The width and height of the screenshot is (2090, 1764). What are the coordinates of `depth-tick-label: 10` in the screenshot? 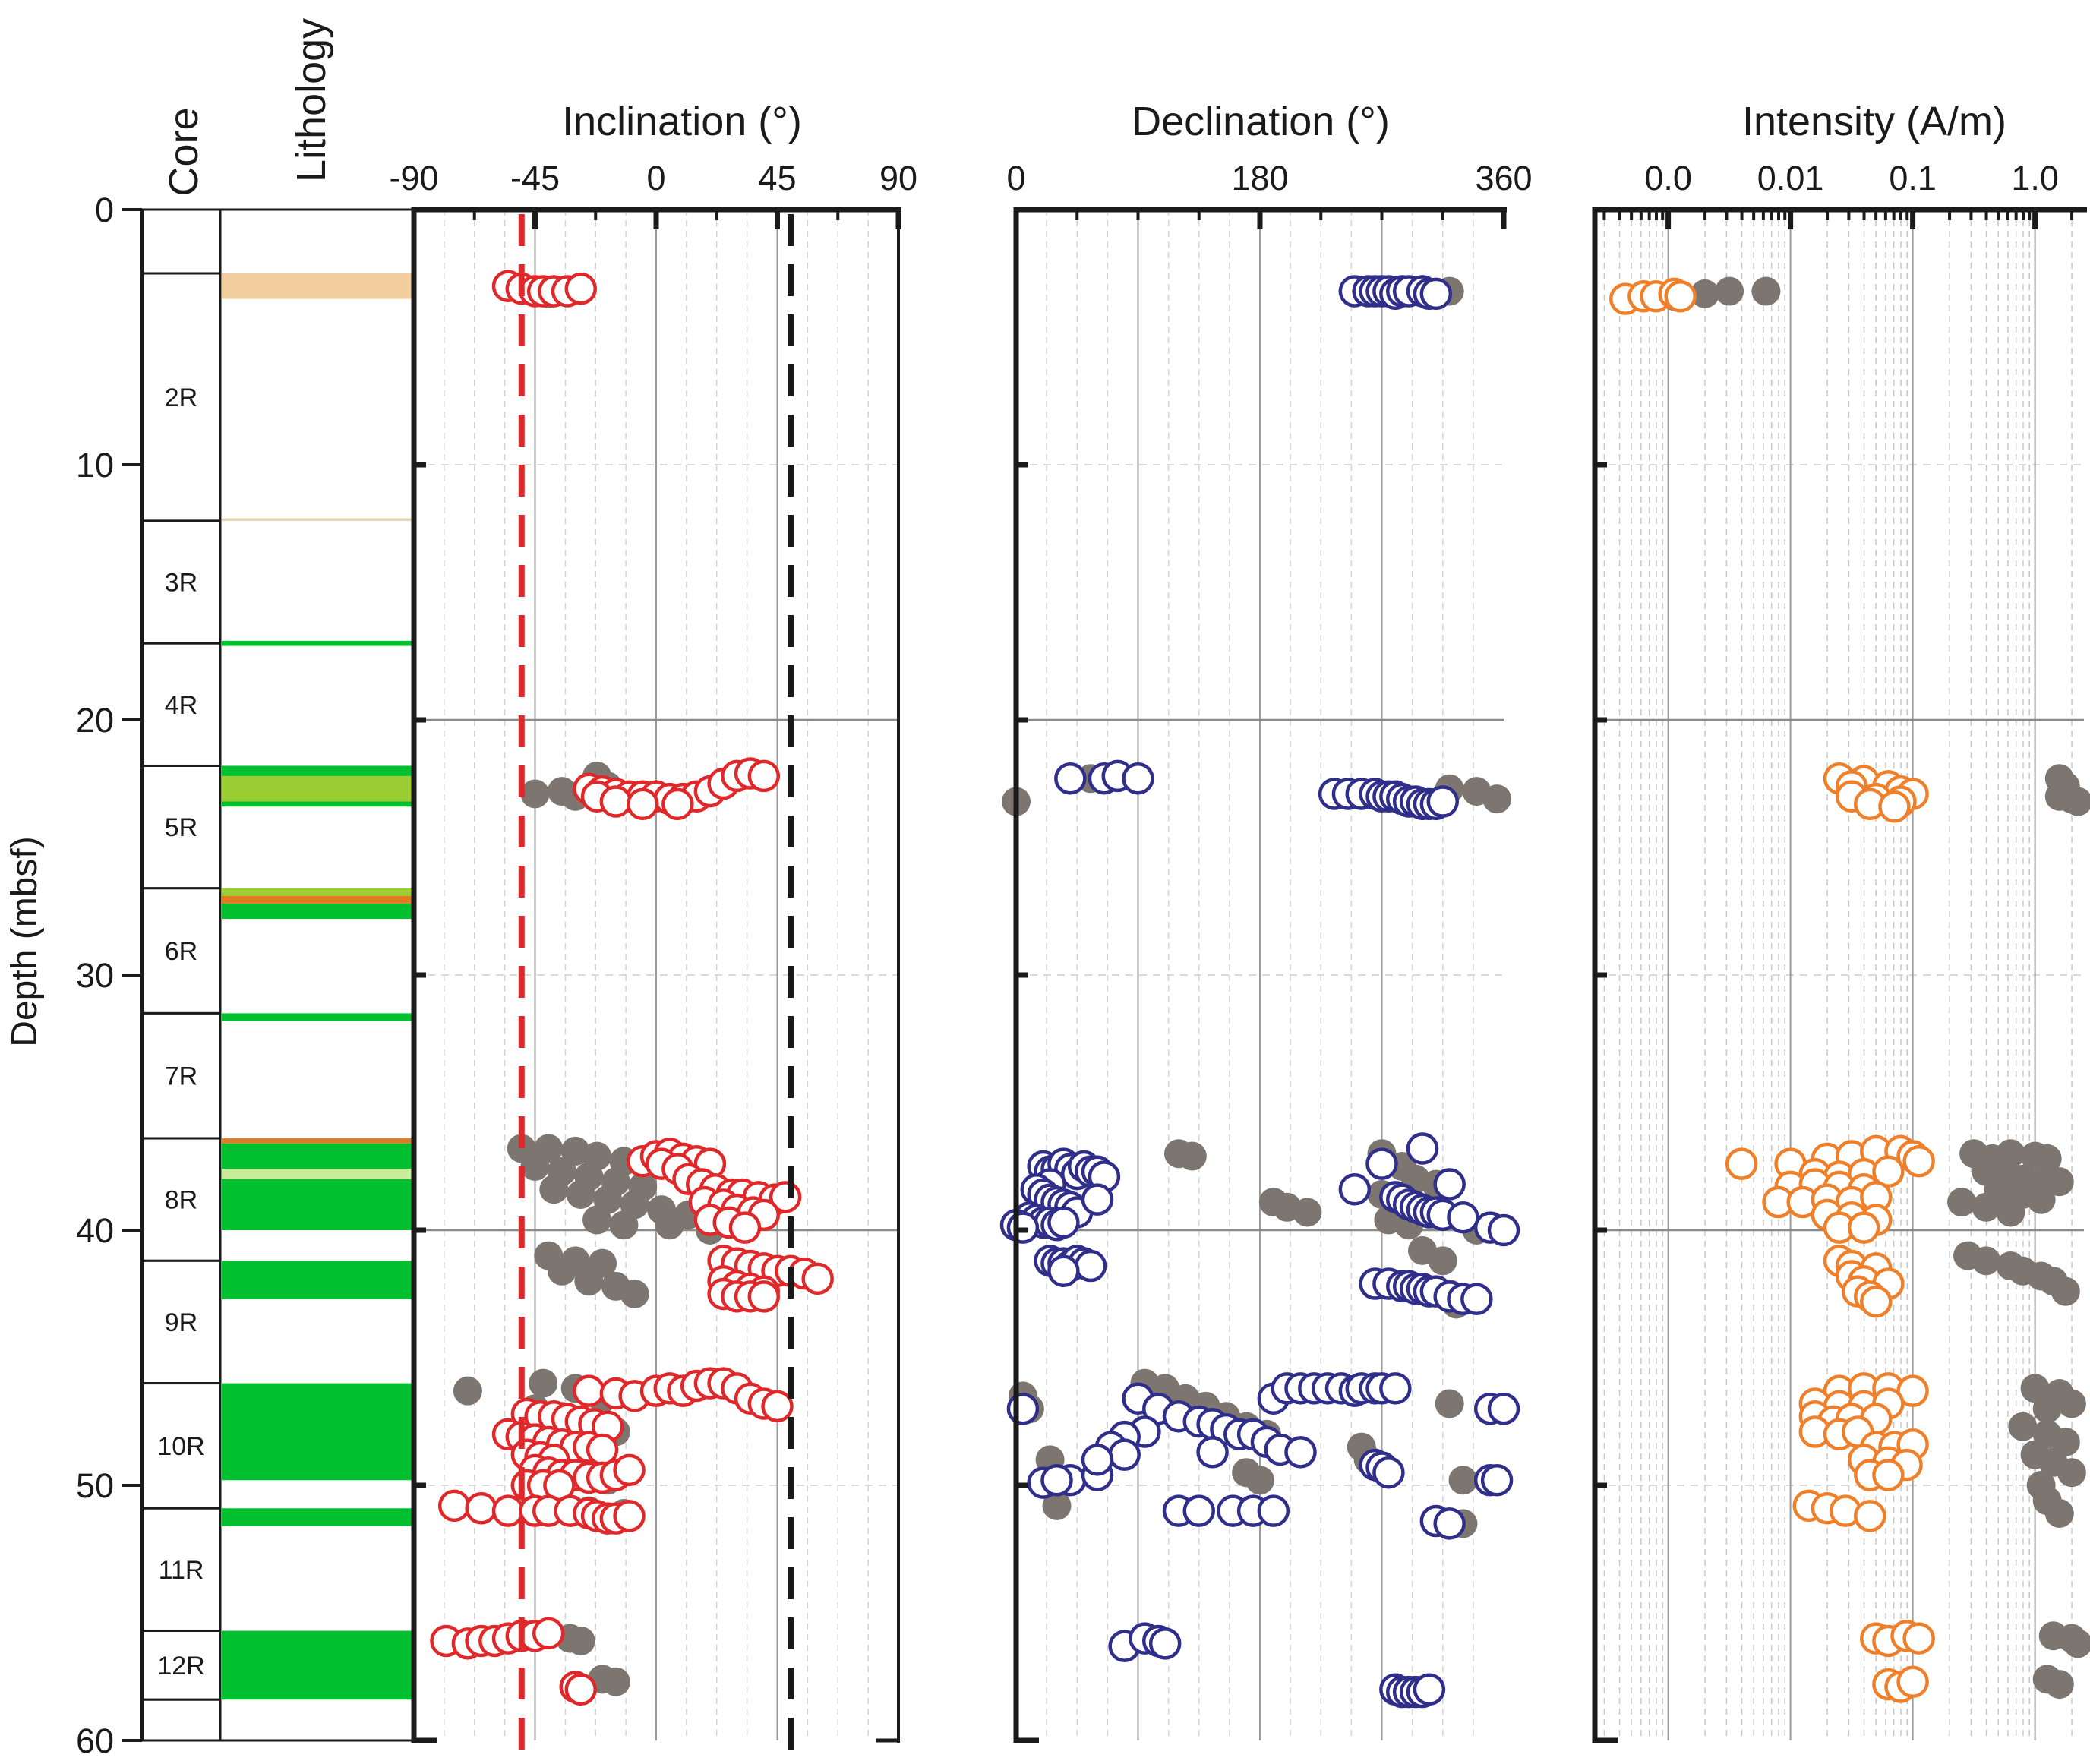 It's located at (95, 465).